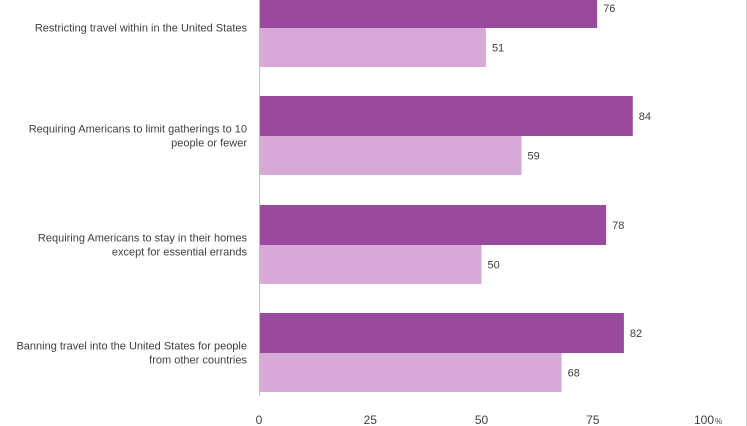 The height and width of the screenshot is (426, 747). Describe the element at coordinates (718, 421) in the screenshot. I see `x-unit-label: %` at that location.